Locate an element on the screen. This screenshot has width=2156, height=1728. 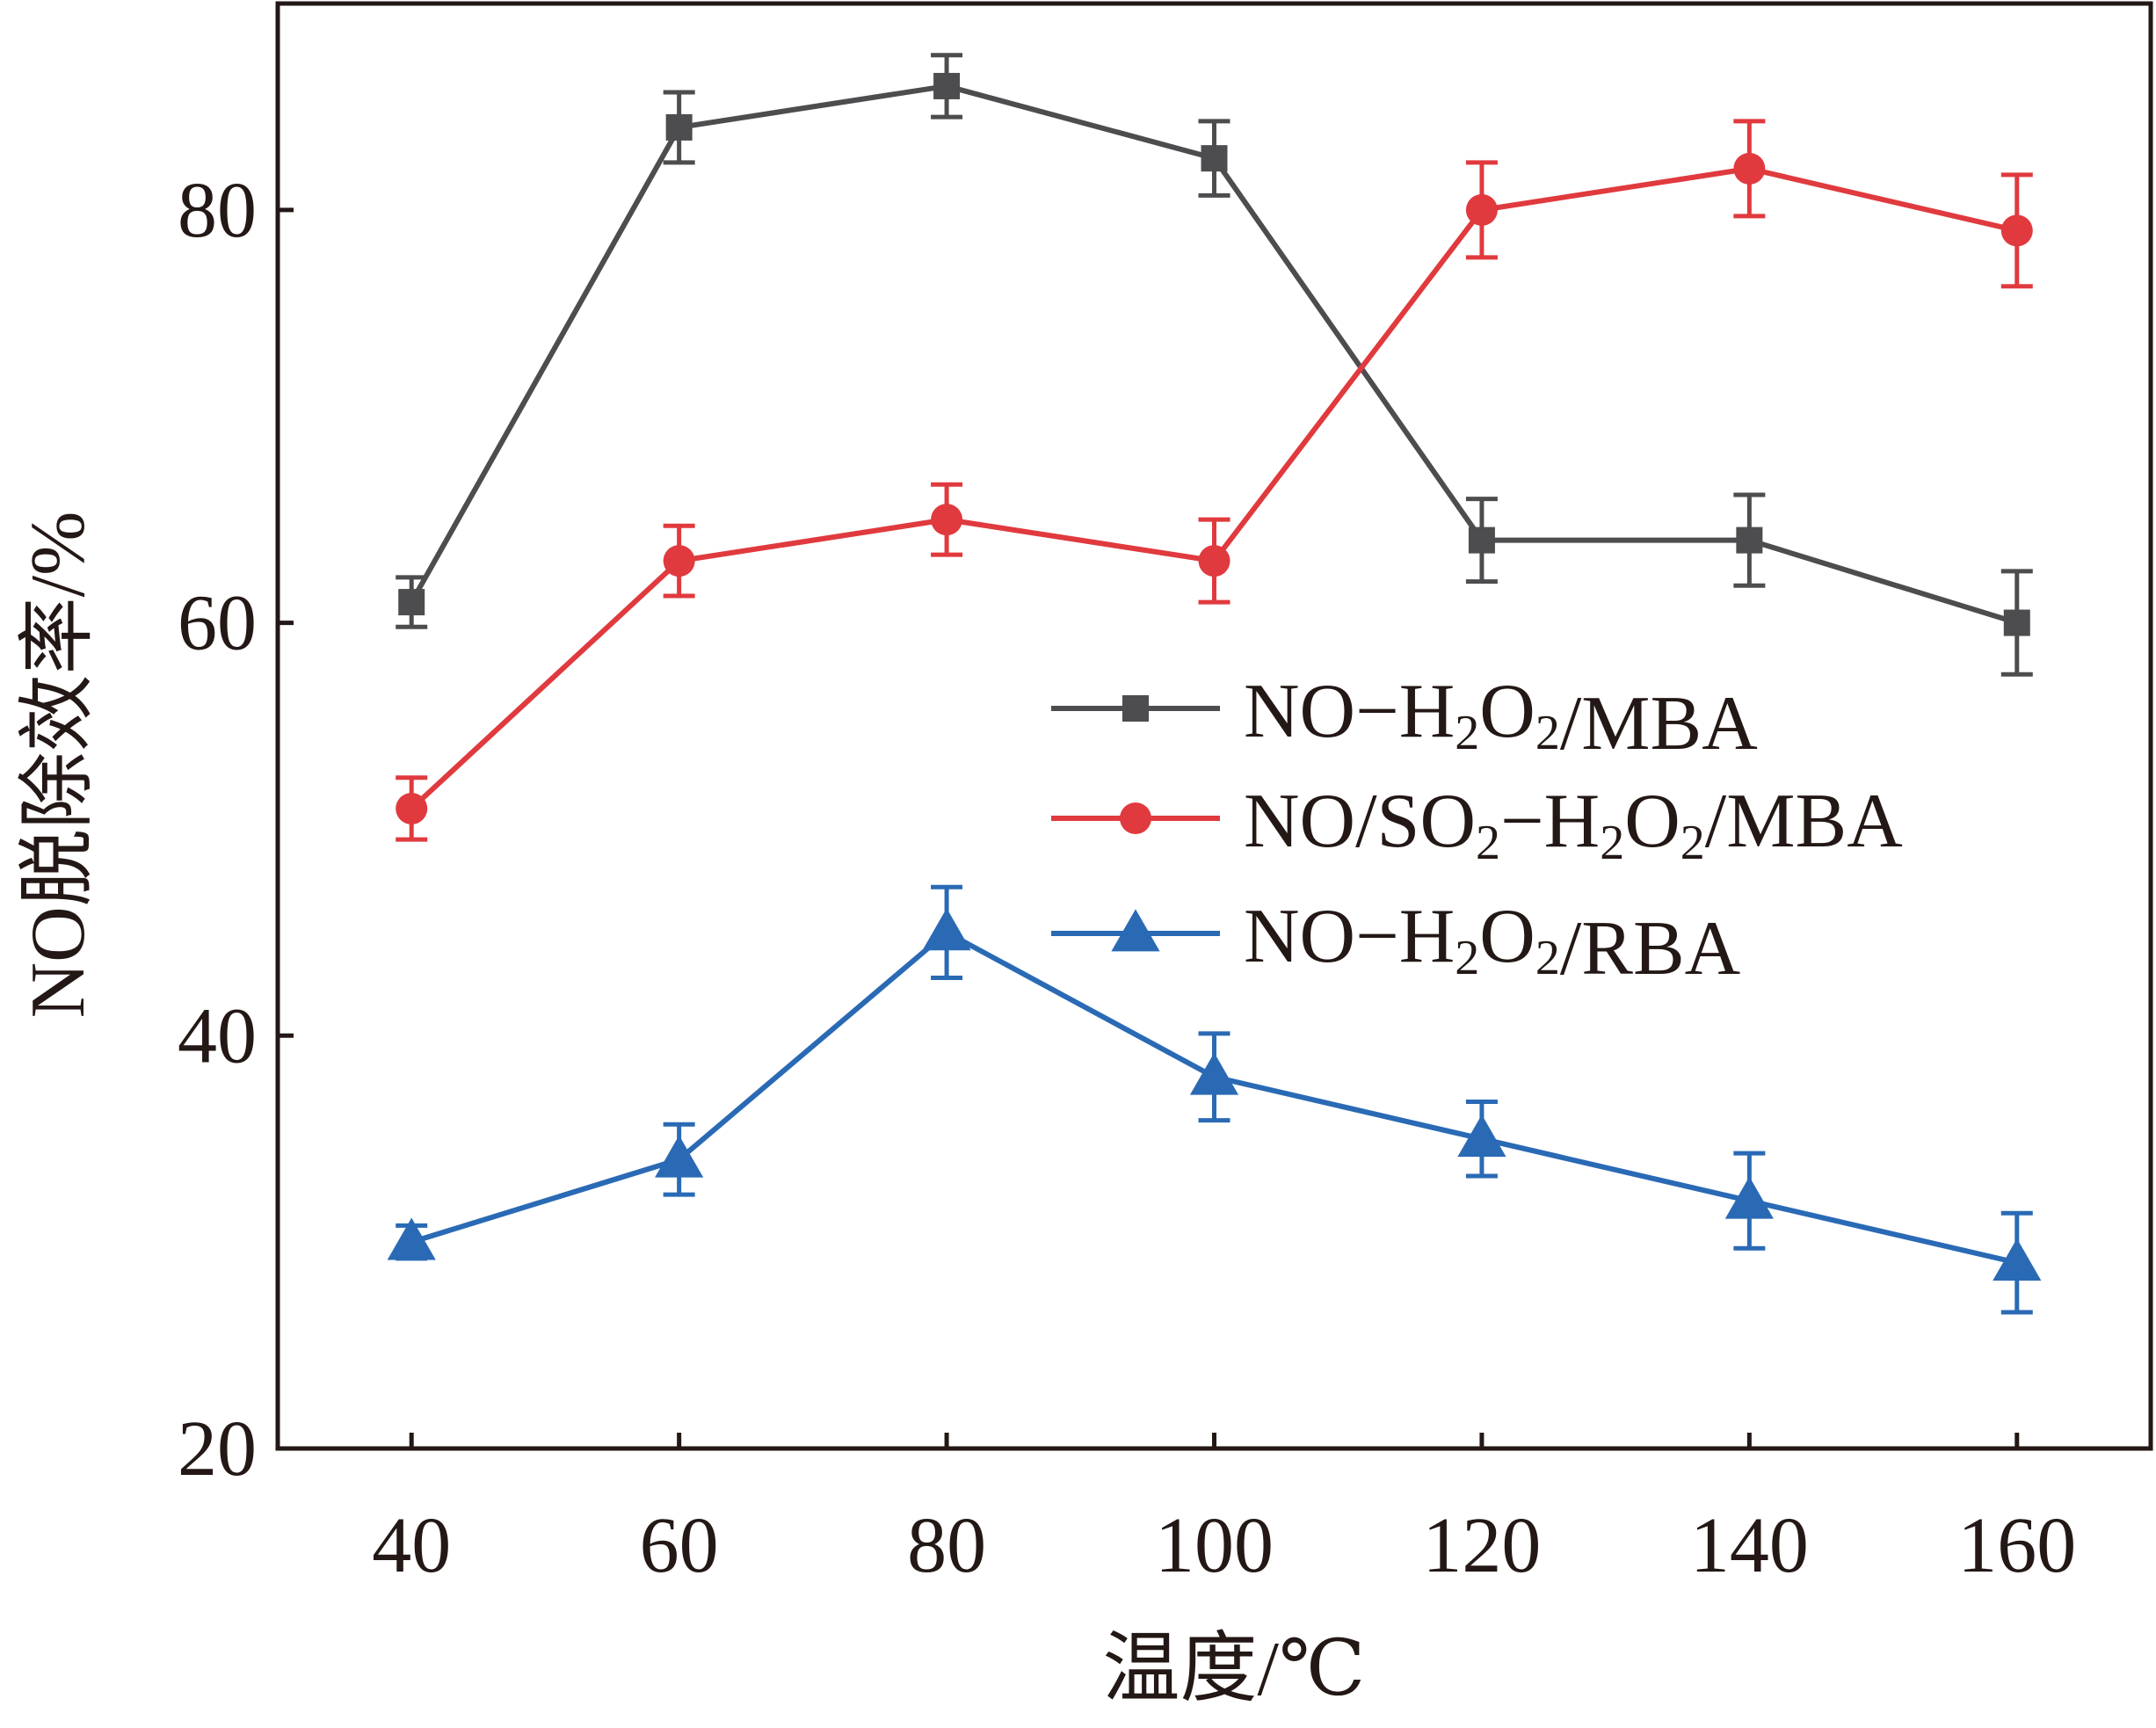
y-tick-label: 40 is located at coordinates (217, 1035).